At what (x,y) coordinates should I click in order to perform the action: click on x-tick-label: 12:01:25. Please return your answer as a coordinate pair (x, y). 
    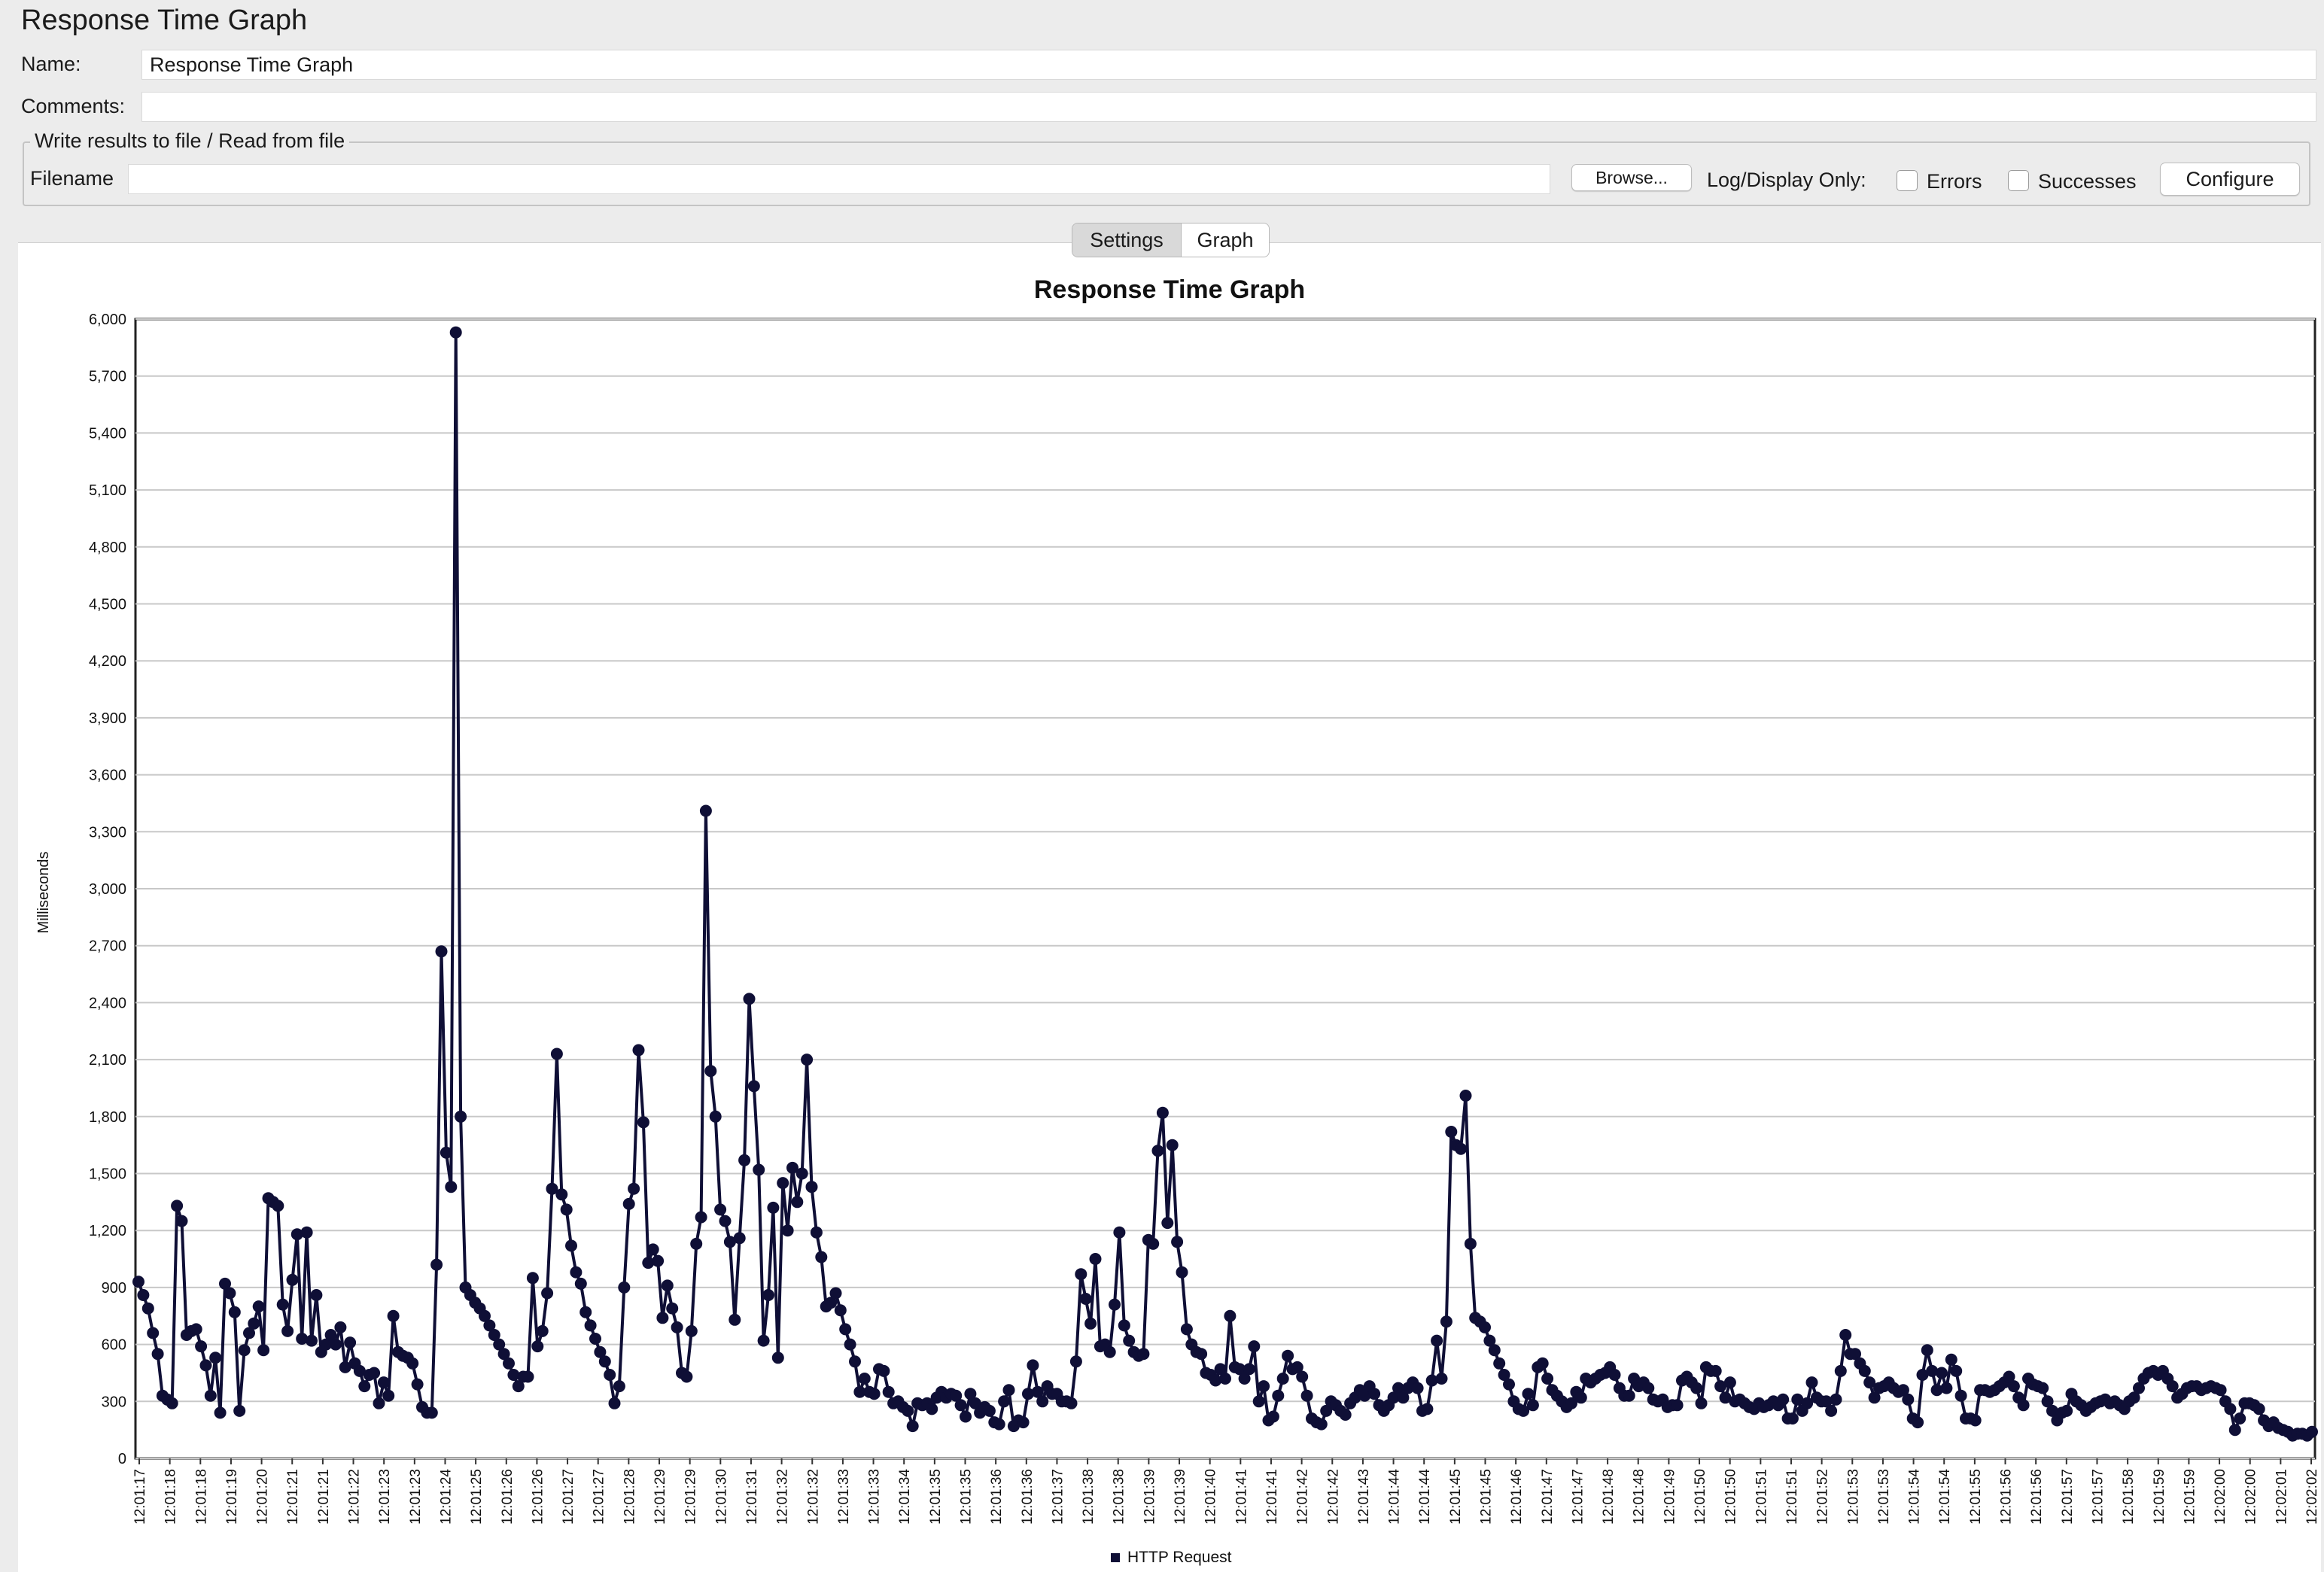
    Looking at the image, I should click on (477, 1497).